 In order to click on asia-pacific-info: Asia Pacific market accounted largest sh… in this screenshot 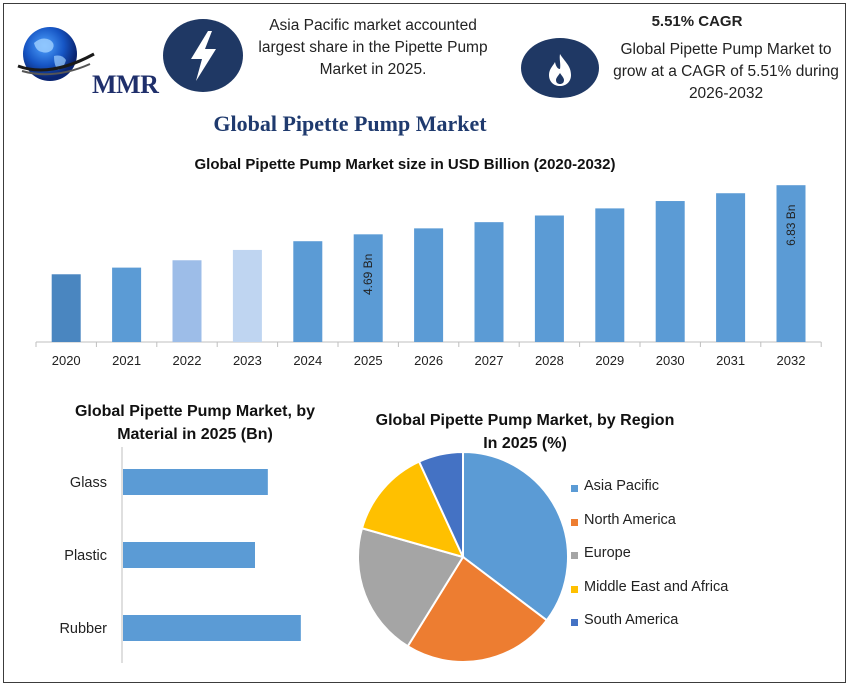, I will do `click(373, 47)`.